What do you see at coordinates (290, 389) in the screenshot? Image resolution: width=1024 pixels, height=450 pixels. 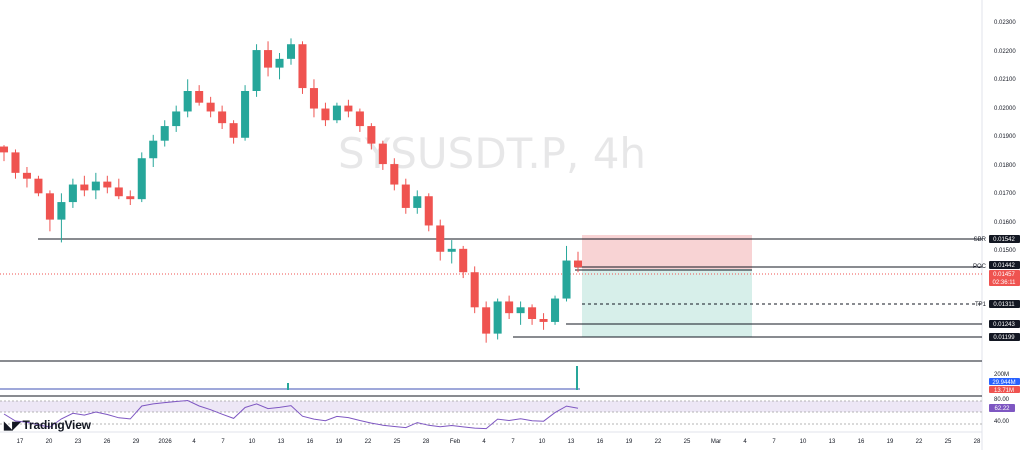 I see `volume-base` at bounding box center [290, 389].